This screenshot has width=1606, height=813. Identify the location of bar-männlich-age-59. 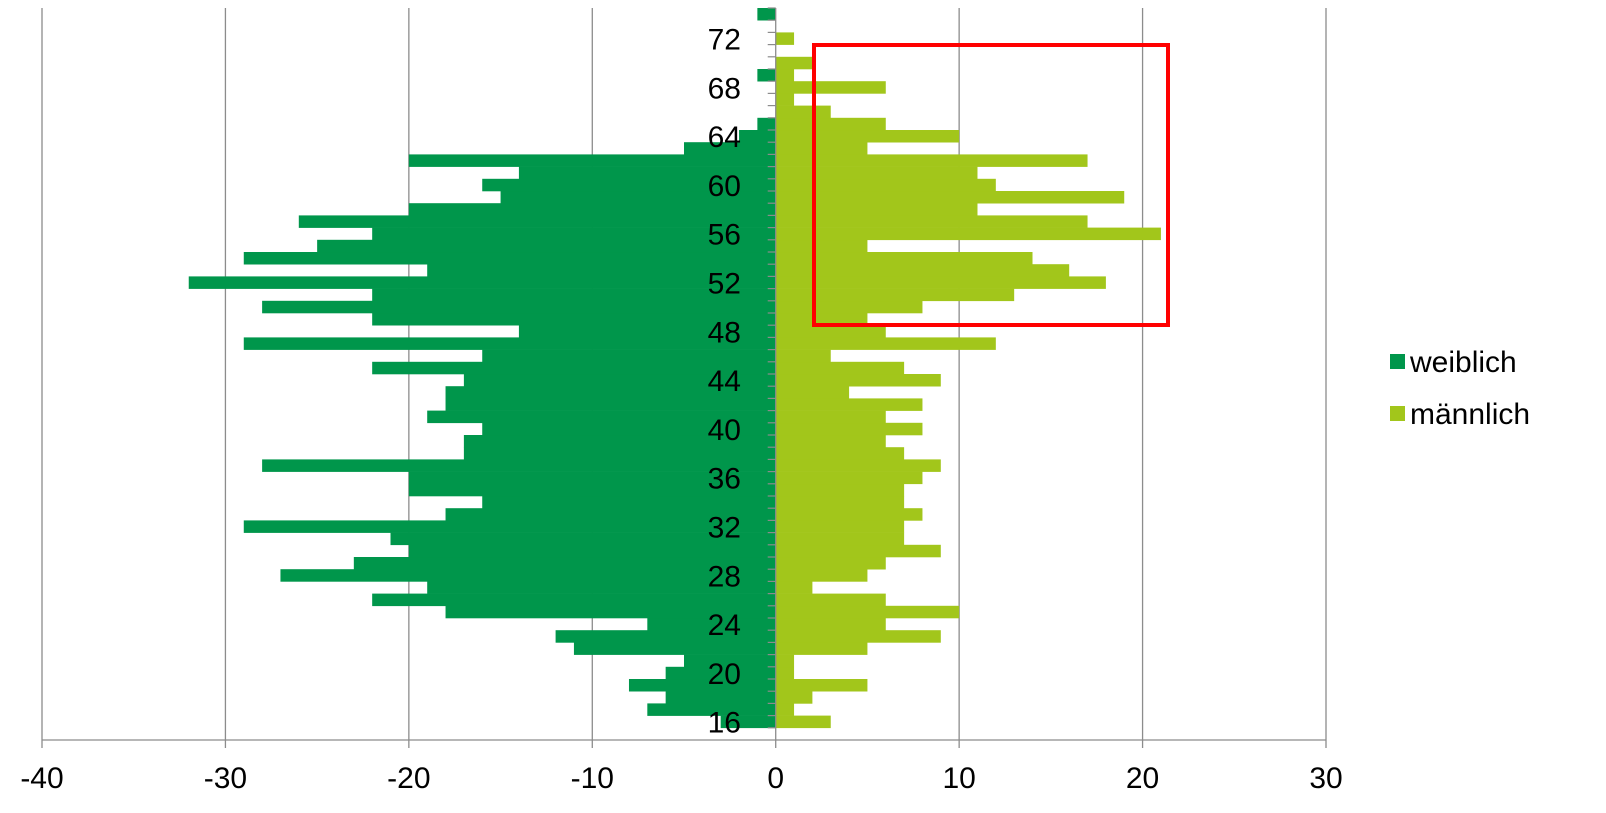
(950, 197).